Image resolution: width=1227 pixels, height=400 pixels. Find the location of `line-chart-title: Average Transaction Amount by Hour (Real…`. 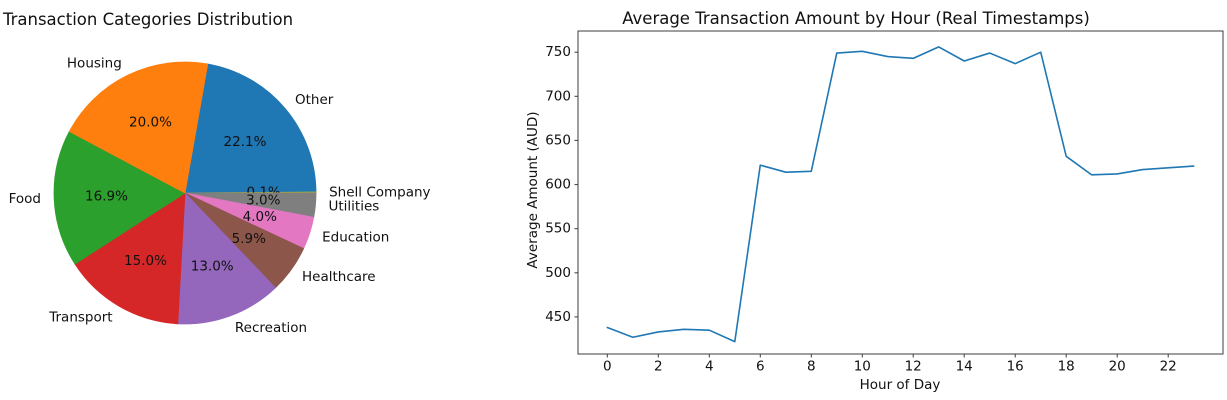

line-chart-title: Average Transaction Amount by Hour (Real… is located at coordinates (856, 18).